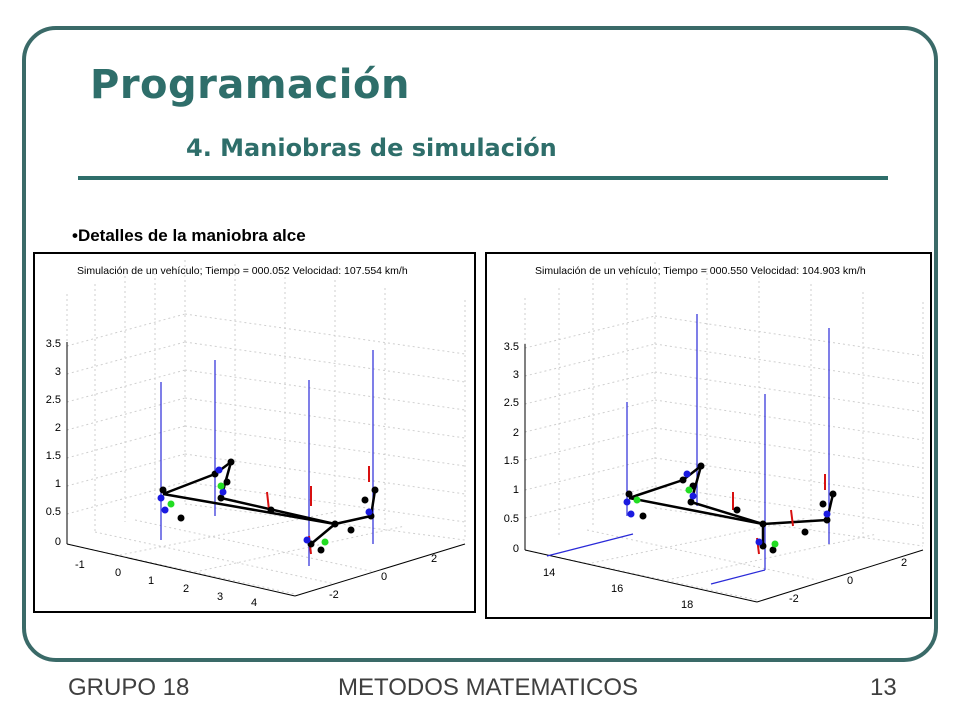 This screenshot has height=720, width=960. I want to click on x-tick: 2, so click(186, 589).